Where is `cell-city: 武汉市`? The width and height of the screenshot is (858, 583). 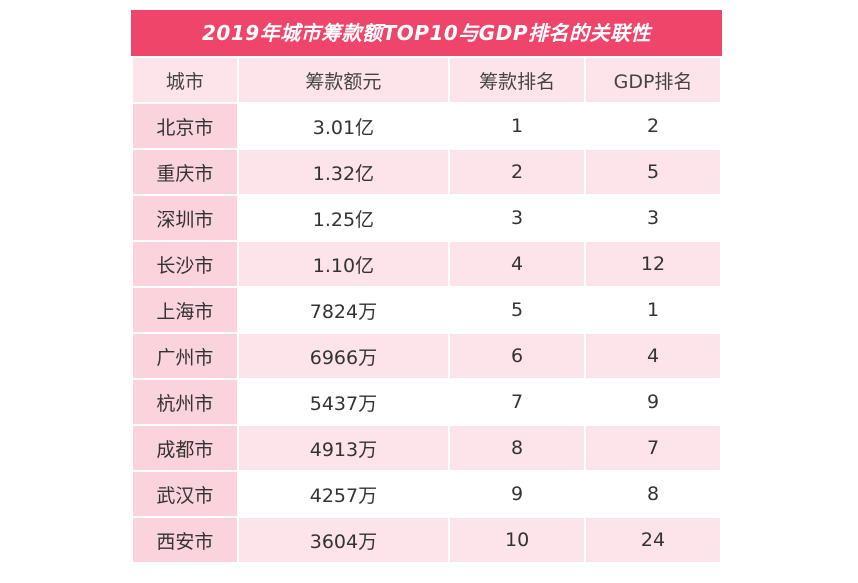 cell-city: 武汉市 is located at coordinates (185, 494).